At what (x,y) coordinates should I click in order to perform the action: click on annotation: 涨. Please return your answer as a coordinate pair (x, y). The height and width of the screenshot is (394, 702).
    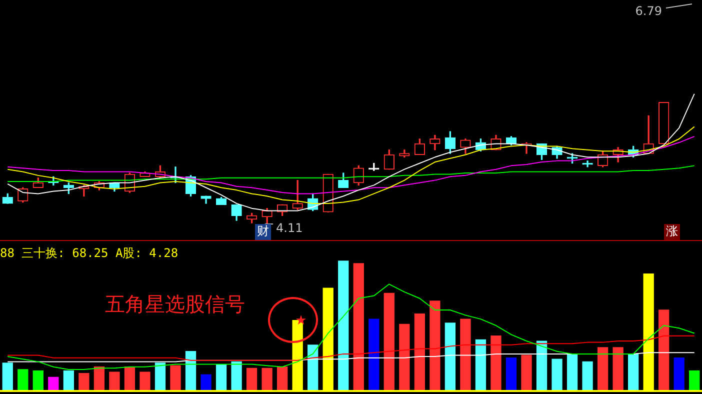
    Looking at the image, I should click on (672, 231).